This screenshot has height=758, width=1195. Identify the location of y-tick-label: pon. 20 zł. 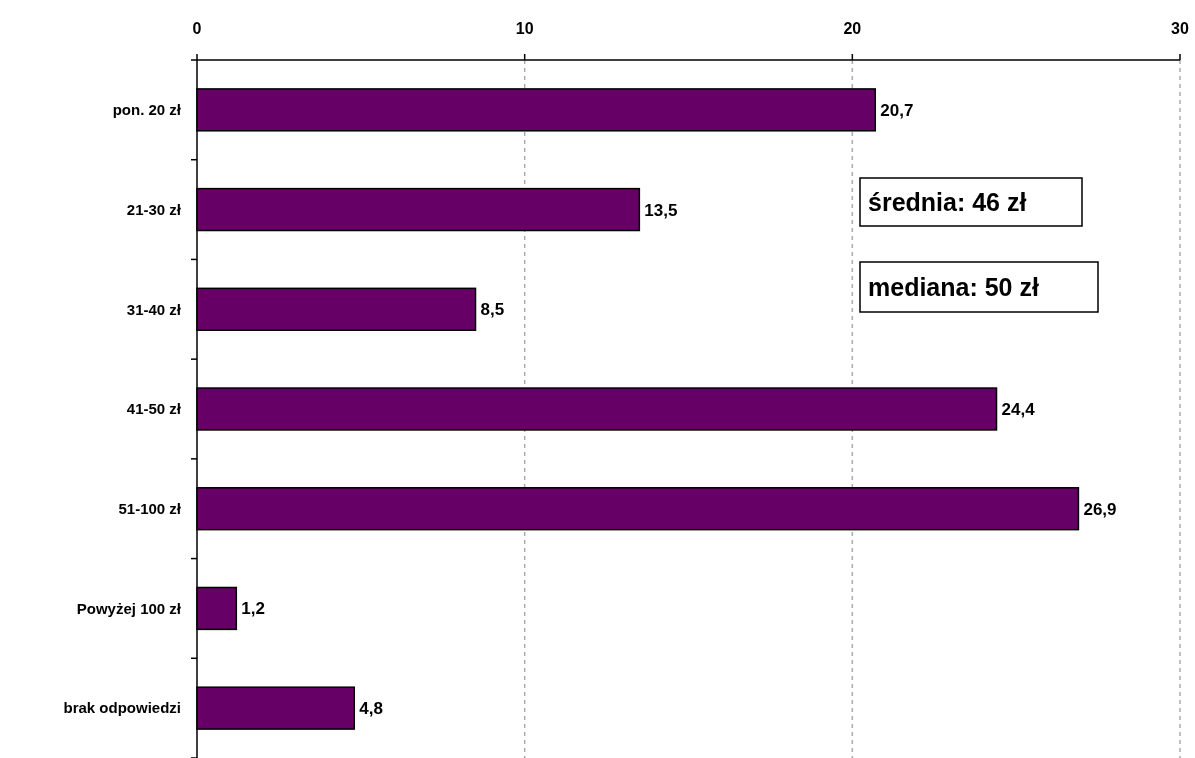
(147, 110).